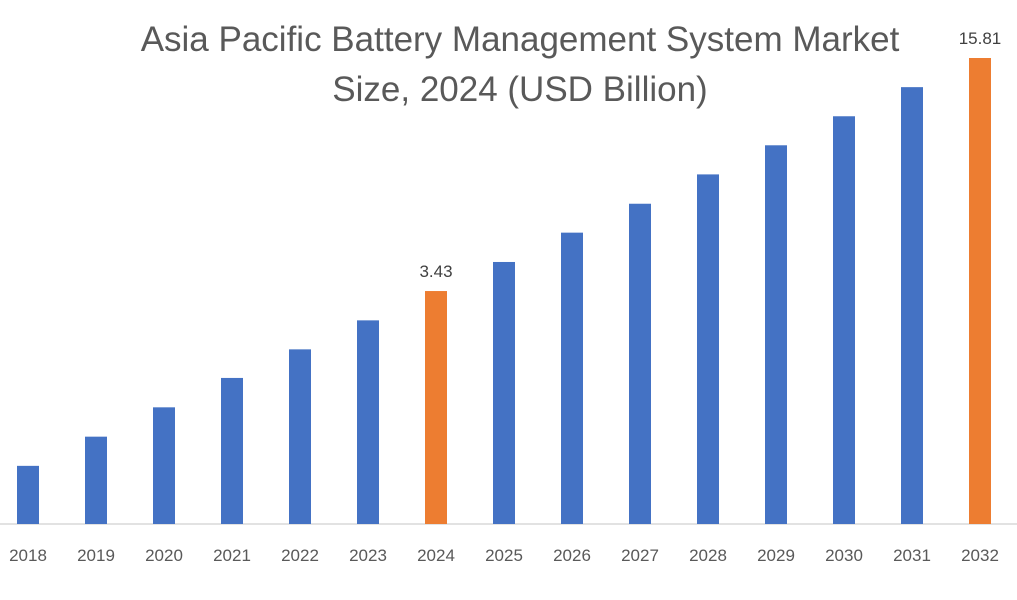 The height and width of the screenshot is (600, 1017). Describe the element at coordinates (164, 465) in the screenshot. I see `bar-2020` at that location.